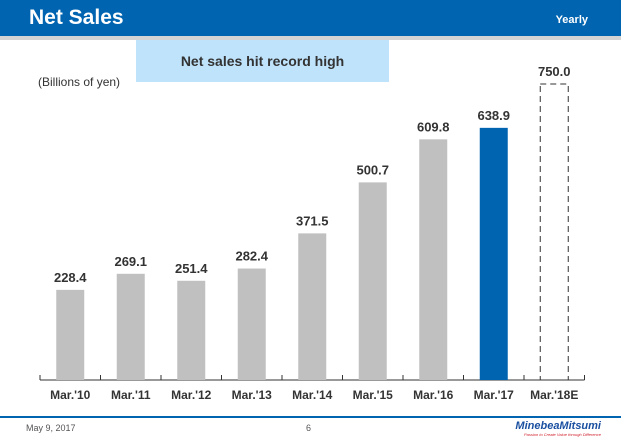 The height and width of the screenshot is (438, 621). What do you see at coordinates (252, 395) in the screenshot?
I see `x-tick-label: Mar.'13` at bounding box center [252, 395].